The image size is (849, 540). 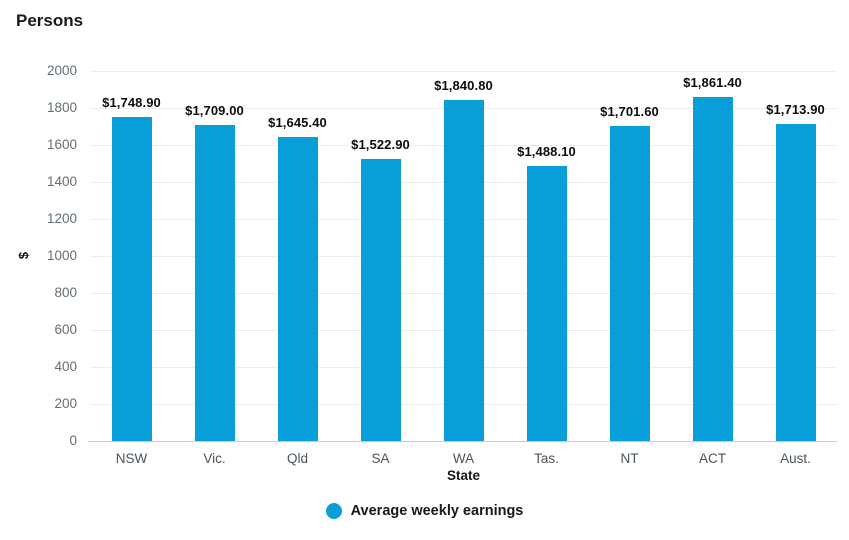 I want to click on bar-value-label: $1,488.10, so click(x=546, y=151).